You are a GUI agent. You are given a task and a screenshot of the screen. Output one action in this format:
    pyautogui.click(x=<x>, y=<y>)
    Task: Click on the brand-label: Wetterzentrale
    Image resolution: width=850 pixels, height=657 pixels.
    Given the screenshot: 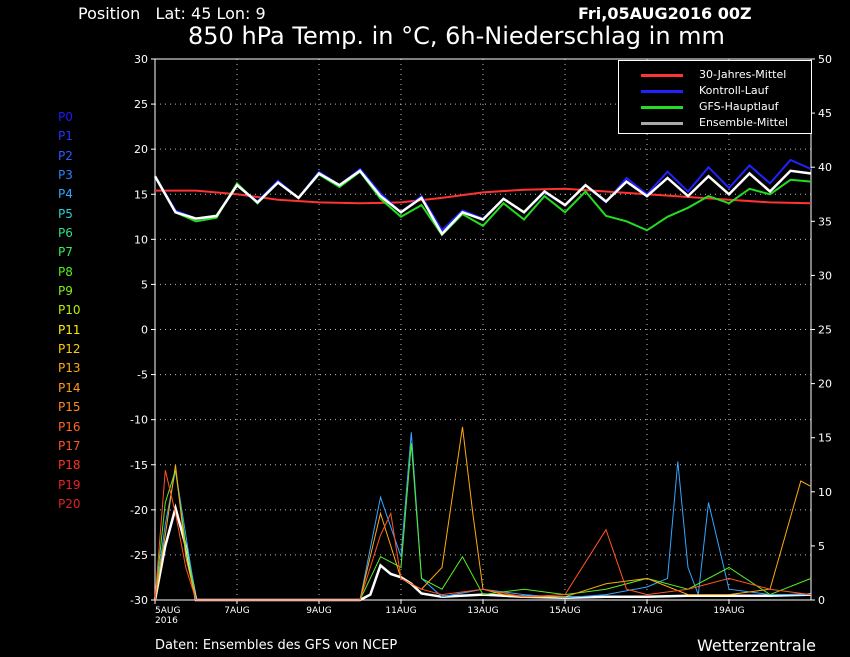 What is the action you would take?
    pyautogui.click(x=757, y=645)
    